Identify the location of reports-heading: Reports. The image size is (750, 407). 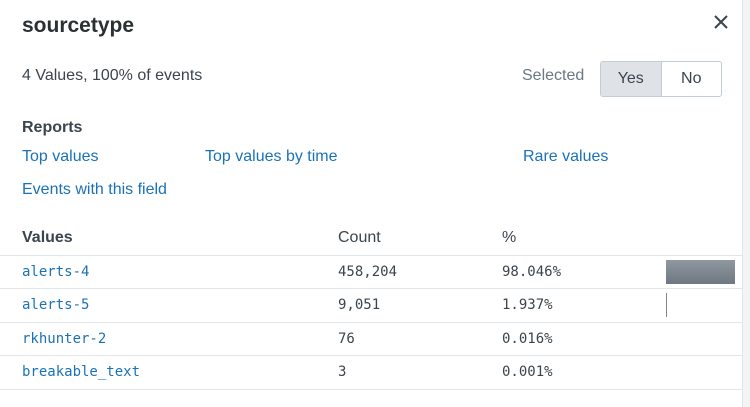
(52, 127).